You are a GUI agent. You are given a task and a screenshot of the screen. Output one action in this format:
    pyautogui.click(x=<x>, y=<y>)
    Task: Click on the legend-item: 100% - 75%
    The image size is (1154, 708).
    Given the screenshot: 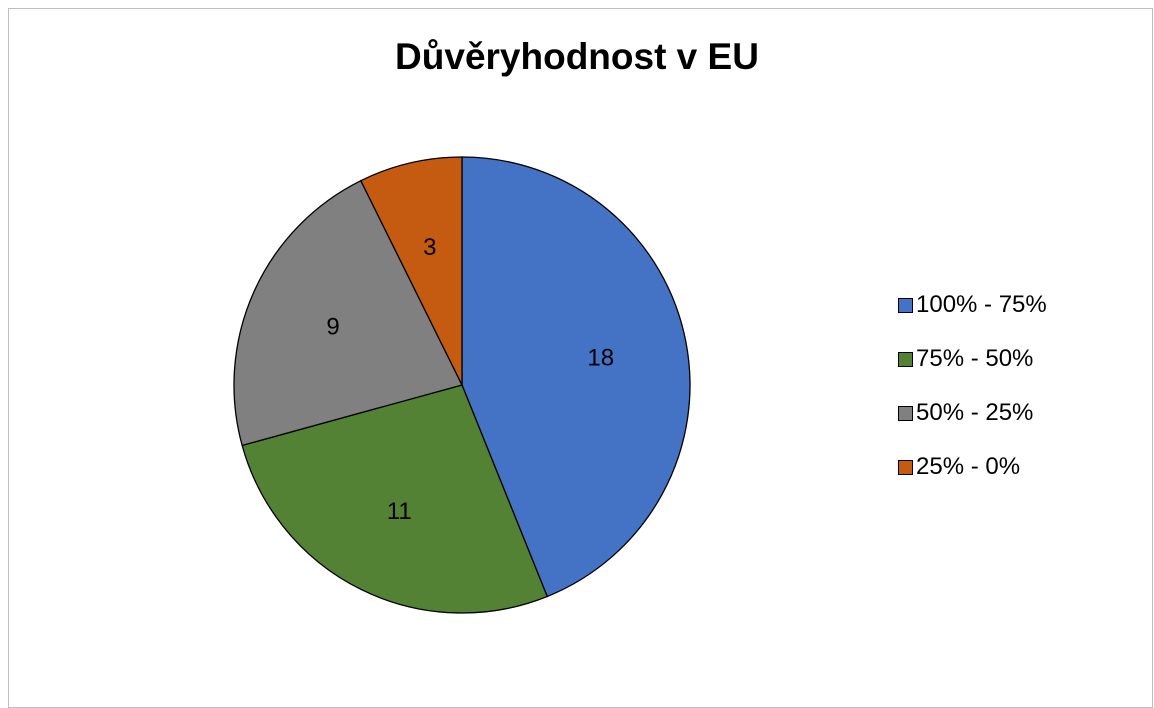 What is the action you would take?
    pyautogui.click(x=972, y=304)
    